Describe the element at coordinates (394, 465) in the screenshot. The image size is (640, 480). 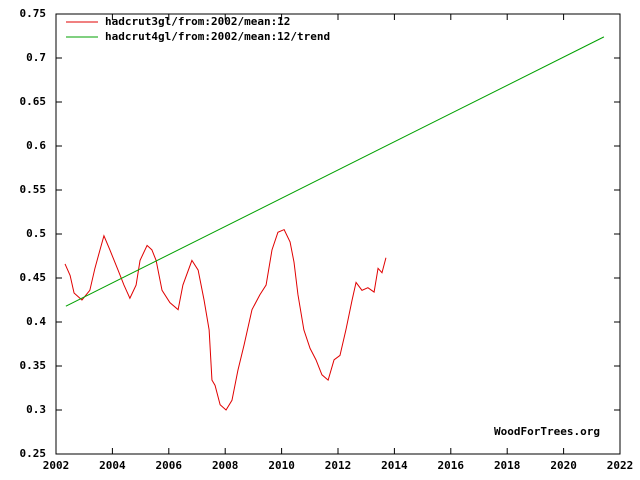
I see `x-tick-label: 2014` at that location.